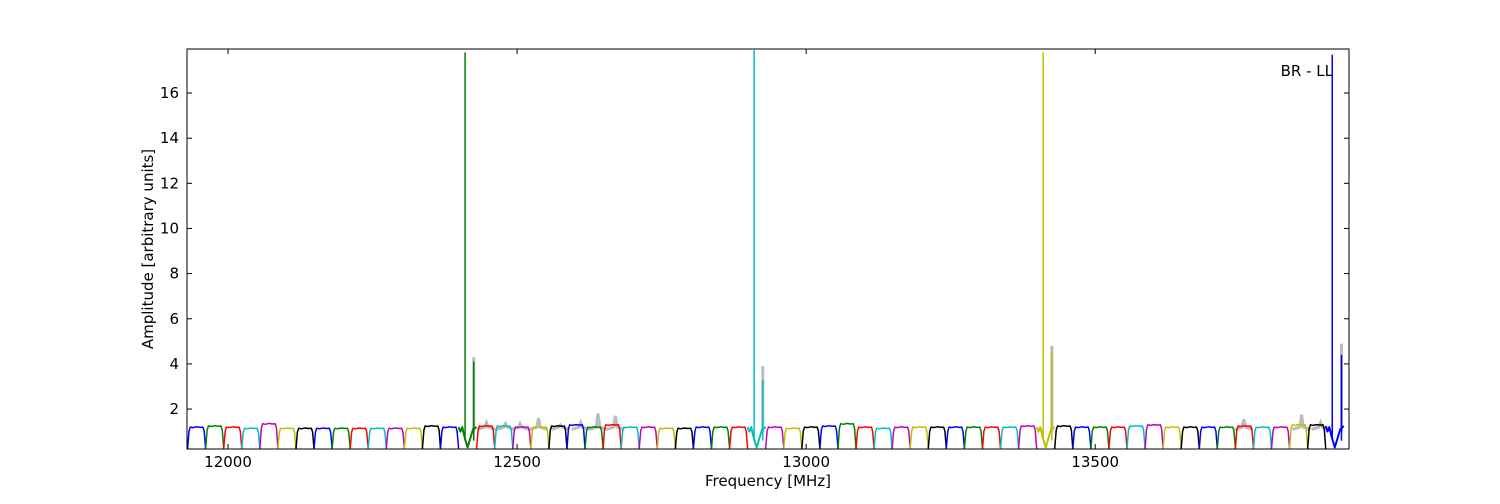 This screenshot has width=1500, height=504. Describe the element at coordinates (169, 228) in the screenshot. I see `y-tick-label: 10` at that location.